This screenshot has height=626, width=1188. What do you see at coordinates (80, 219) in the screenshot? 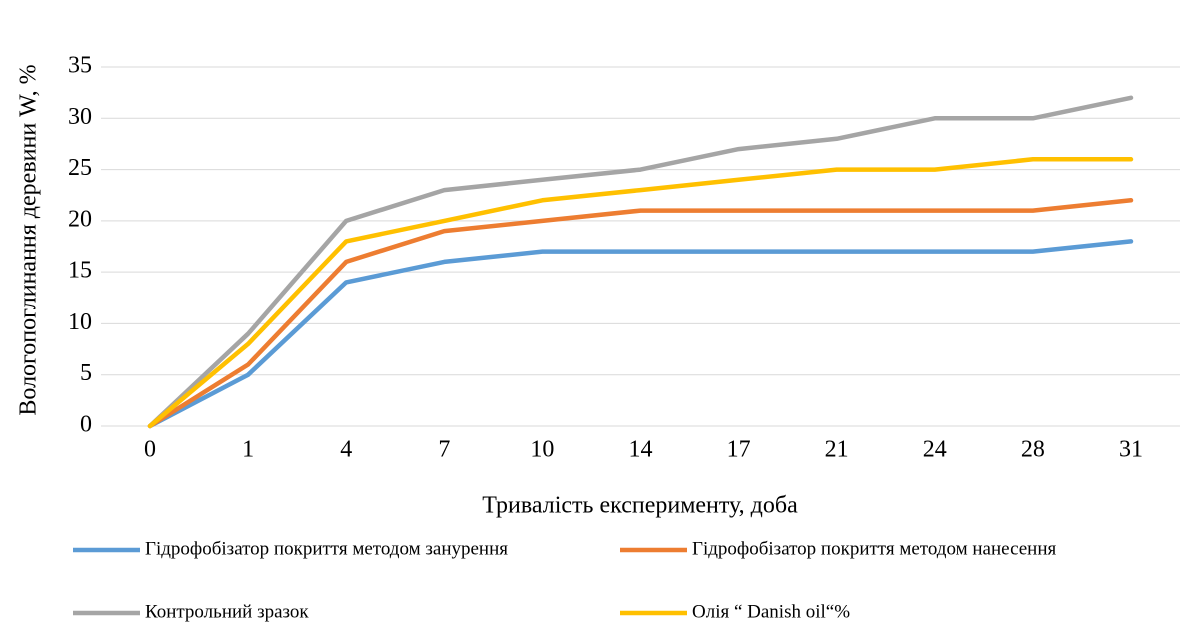
I see `y-tick-label: 20` at bounding box center [80, 219].